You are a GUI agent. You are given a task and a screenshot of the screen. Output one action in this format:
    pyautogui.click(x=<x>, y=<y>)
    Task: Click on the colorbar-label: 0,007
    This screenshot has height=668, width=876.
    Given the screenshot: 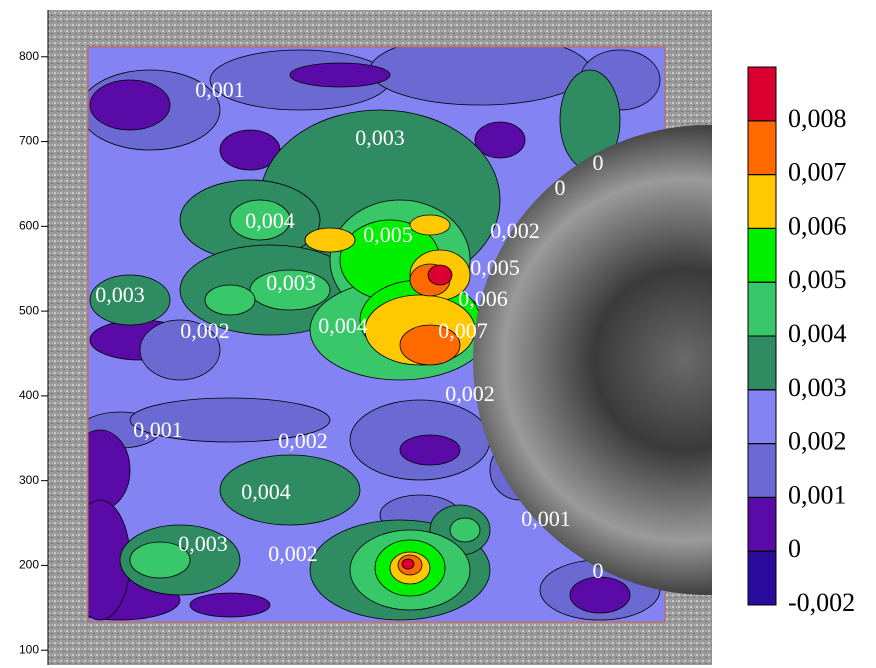 What is the action you would take?
    pyautogui.click(x=817, y=172)
    